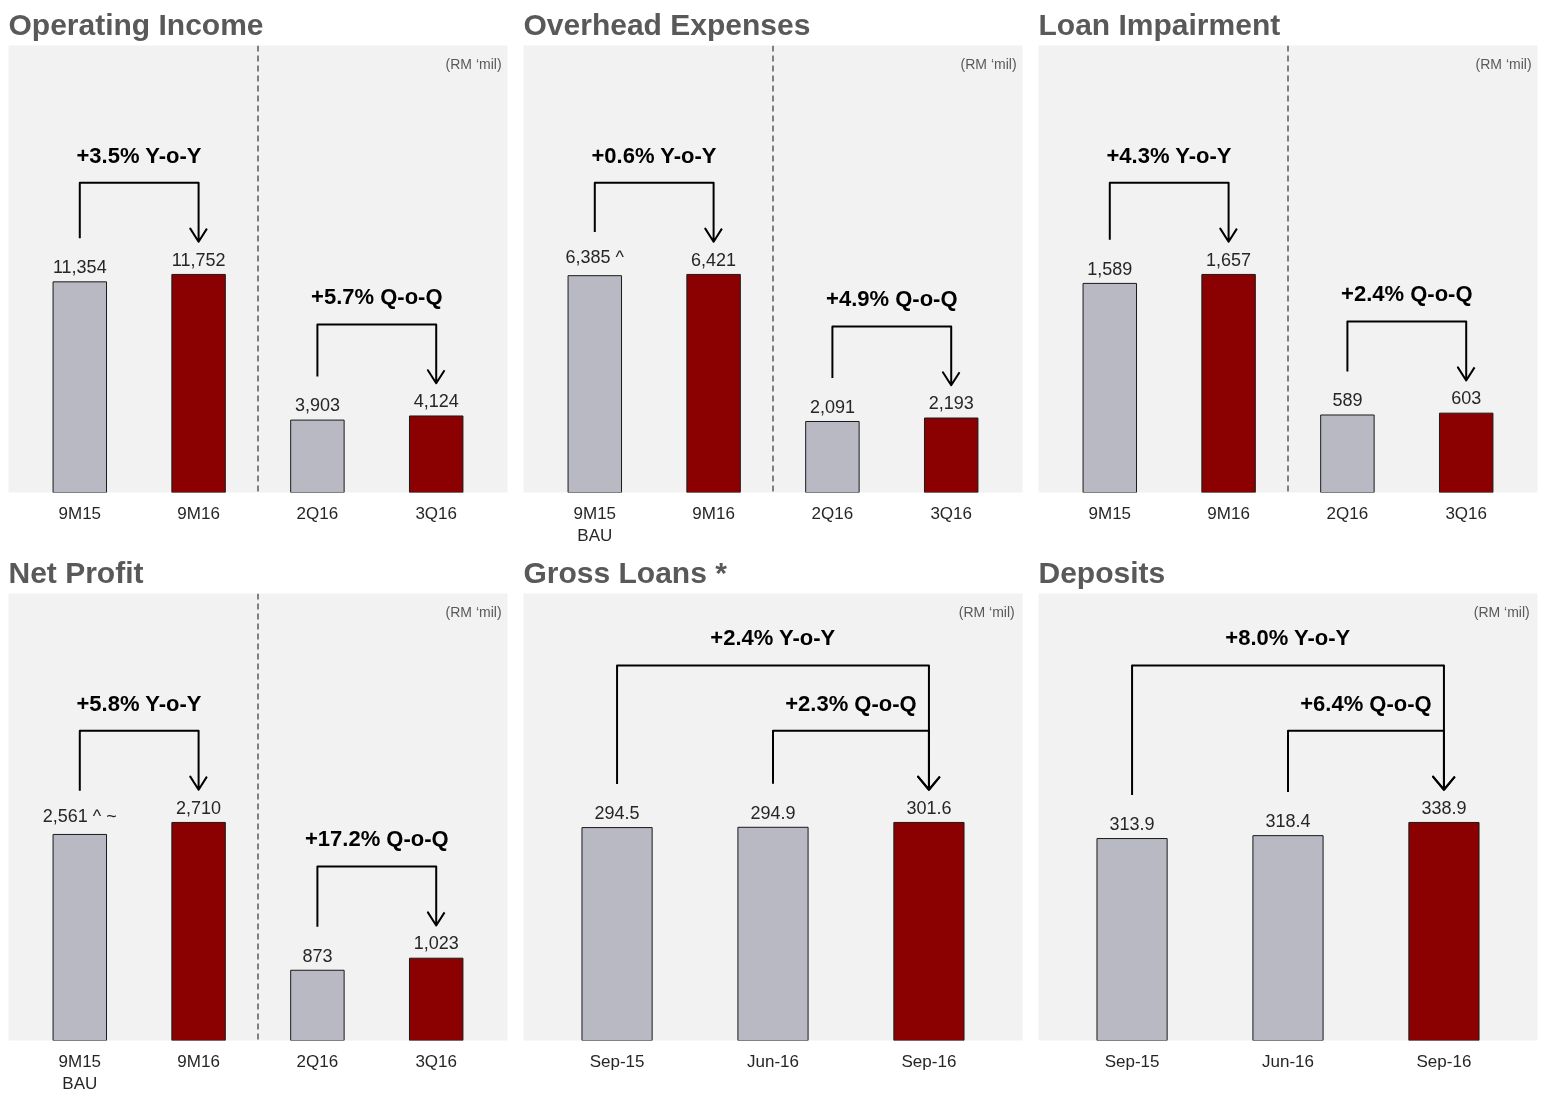  I want to click on annotation: +2.4% Q-o-Q, so click(1407, 294).